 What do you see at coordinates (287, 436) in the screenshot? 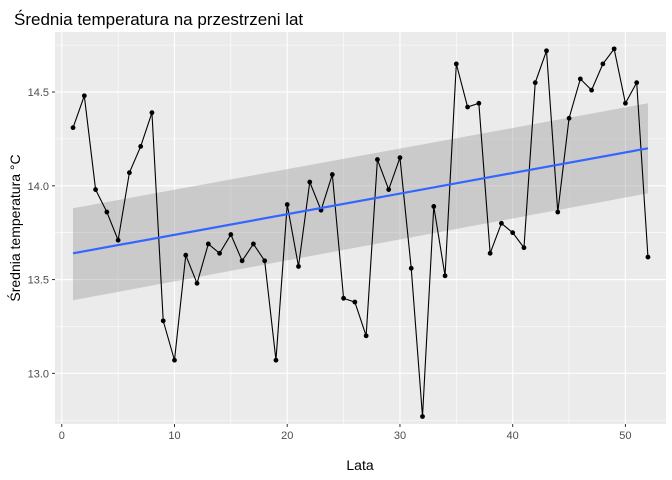
I see `x-tick-label: 20` at bounding box center [287, 436].